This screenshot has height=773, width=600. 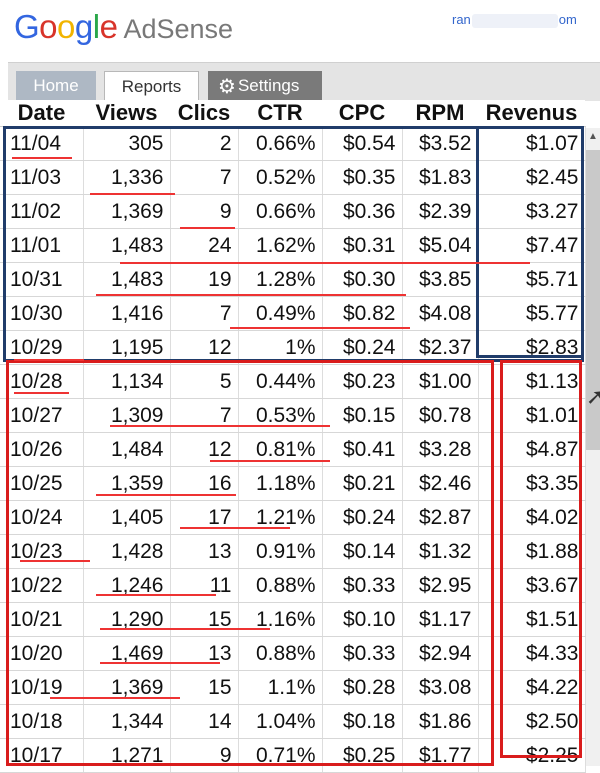 I want to click on cell-date: 10/17, so click(x=42, y=755).